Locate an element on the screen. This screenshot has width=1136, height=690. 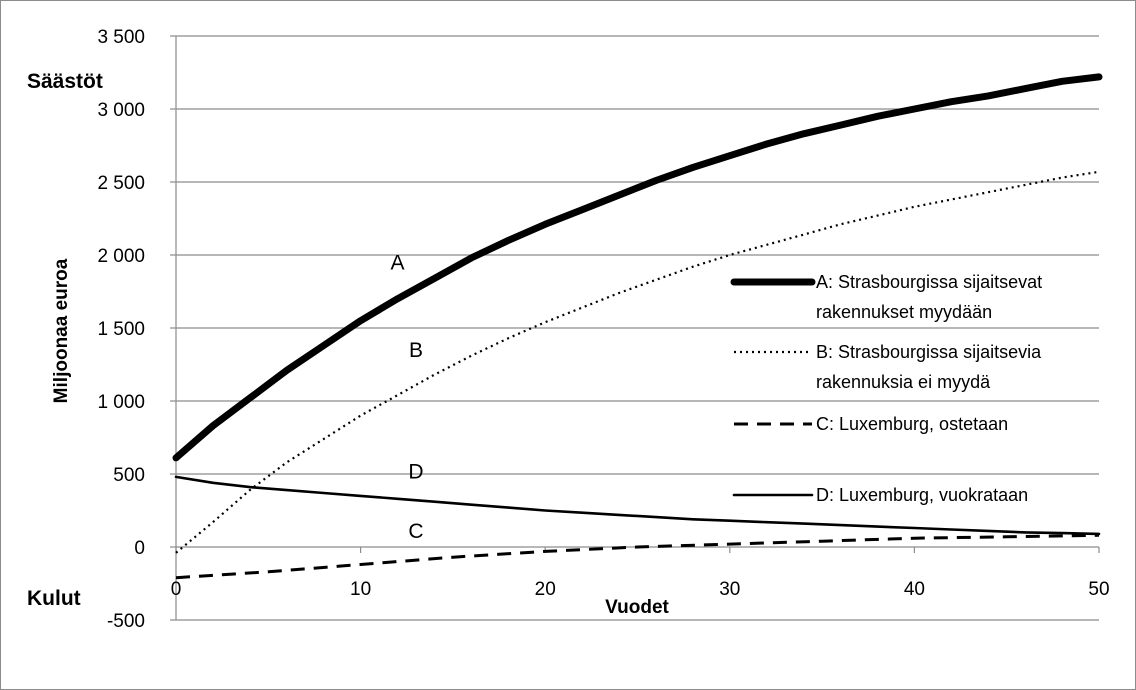
x-tick-label: 10 is located at coordinates (360, 589).